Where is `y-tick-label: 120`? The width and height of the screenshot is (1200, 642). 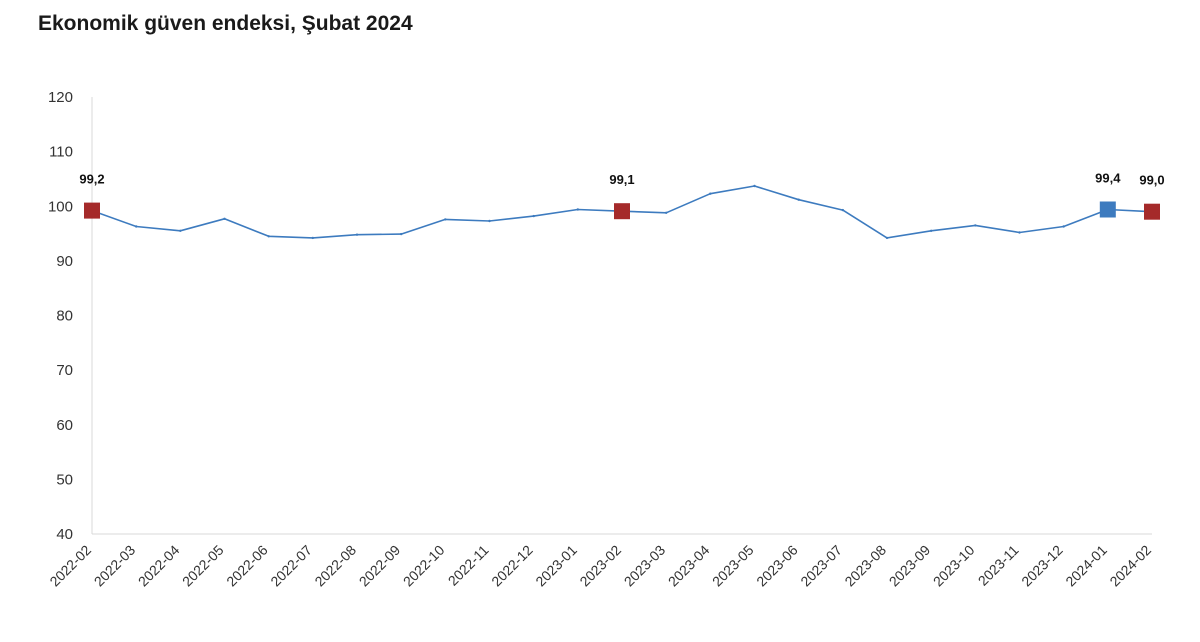
y-tick-label: 120 is located at coordinates (60, 97).